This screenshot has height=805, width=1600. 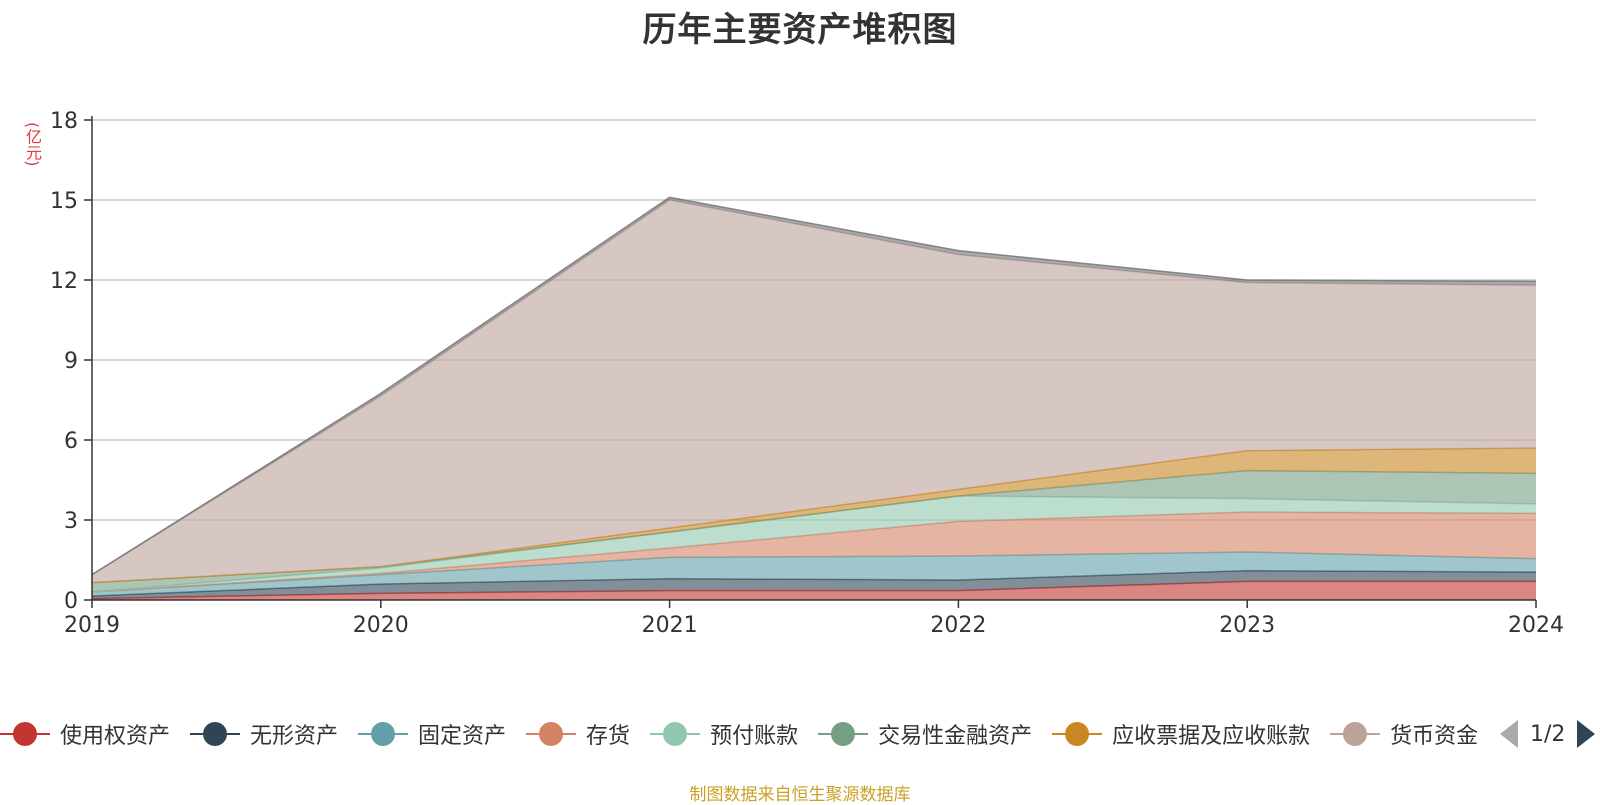 I want to click on y-axis-unit-label: (亿元), so click(x=32, y=144).